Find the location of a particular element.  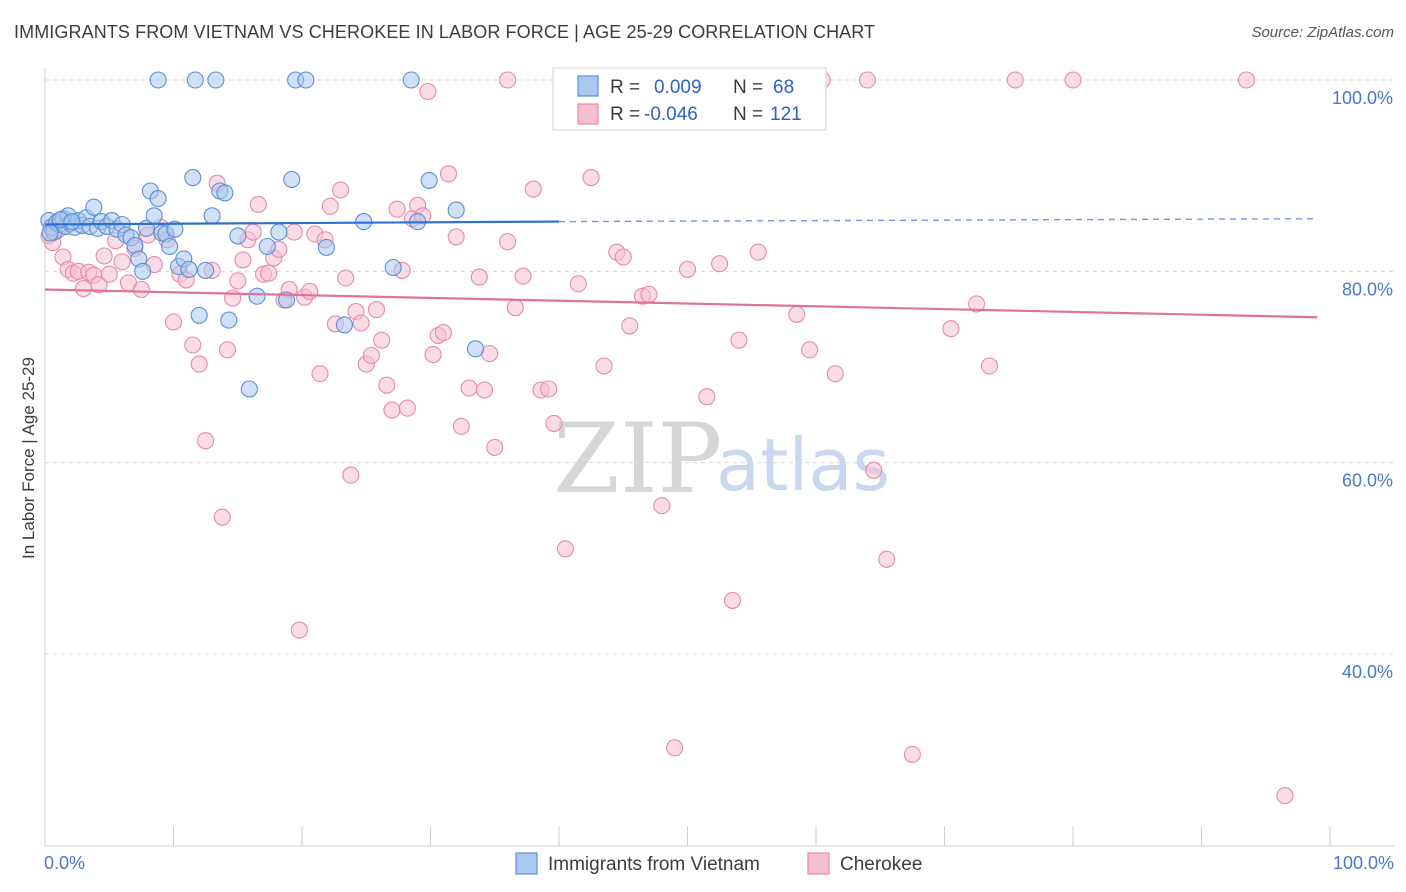

bottom-legend-swatch-cherokee is located at coordinates (818, 863).